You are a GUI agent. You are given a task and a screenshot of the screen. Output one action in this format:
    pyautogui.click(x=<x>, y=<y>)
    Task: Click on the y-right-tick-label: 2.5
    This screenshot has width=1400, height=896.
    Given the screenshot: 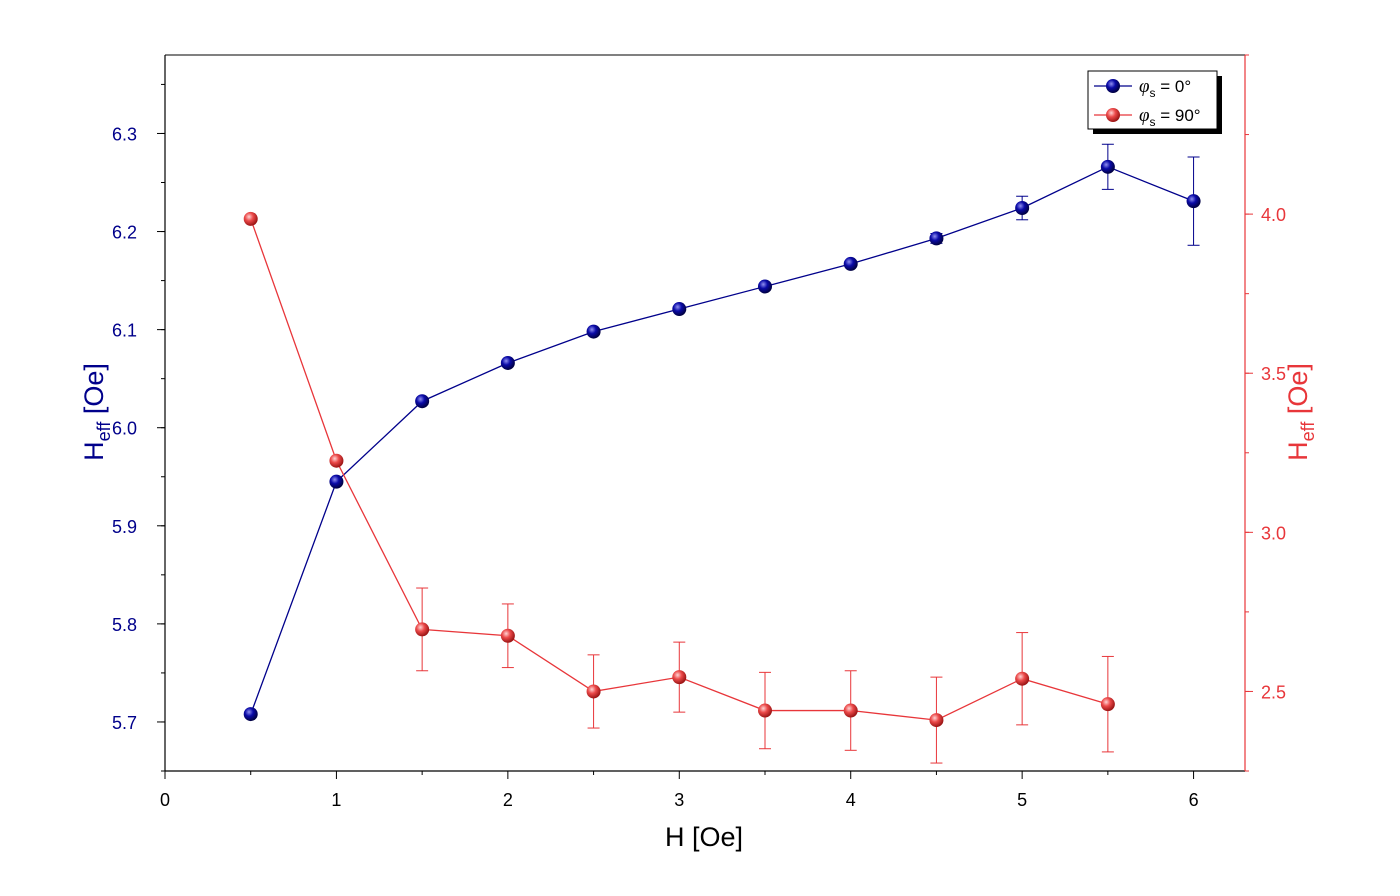 What is the action you would take?
    pyautogui.click(x=1273, y=692)
    